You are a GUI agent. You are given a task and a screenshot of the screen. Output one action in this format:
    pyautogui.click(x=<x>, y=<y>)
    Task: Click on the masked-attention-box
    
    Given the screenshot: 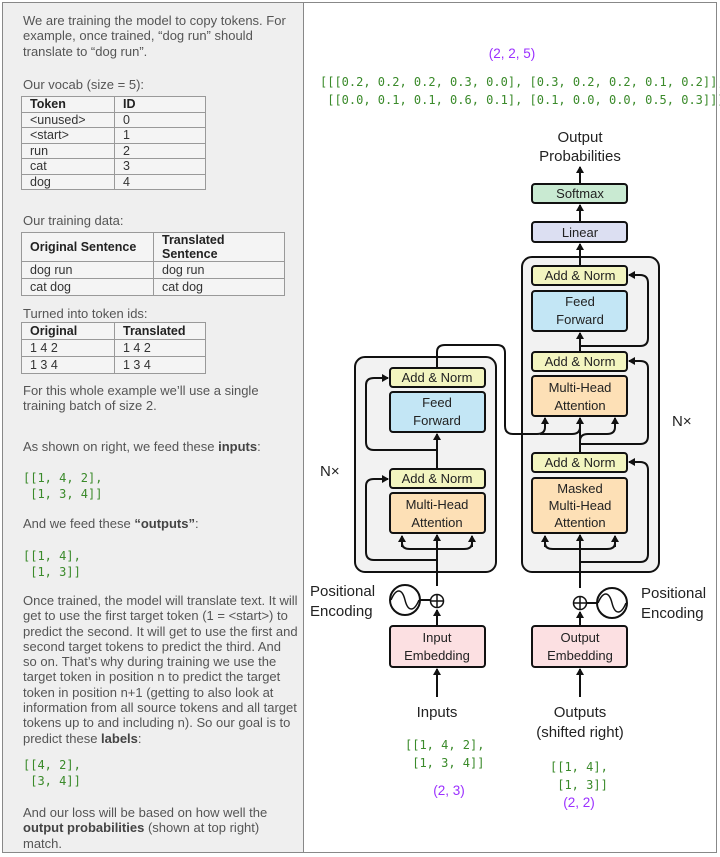 What is the action you would take?
    pyautogui.click(x=579, y=505)
    